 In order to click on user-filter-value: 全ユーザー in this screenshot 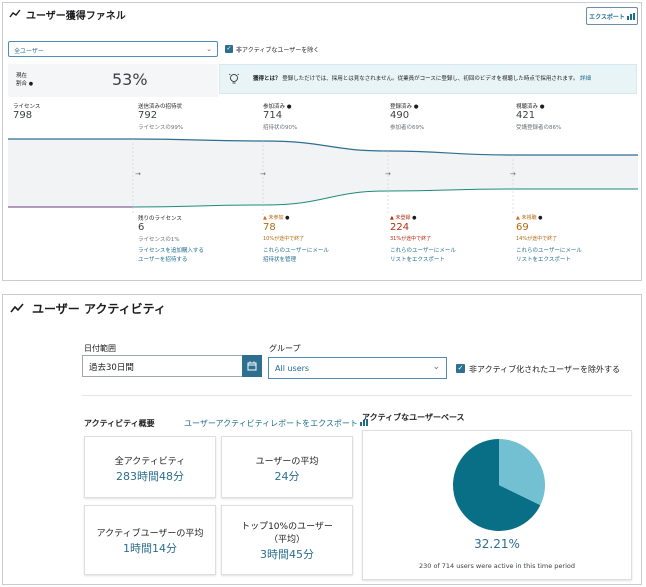, I will do `click(29, 51)`.